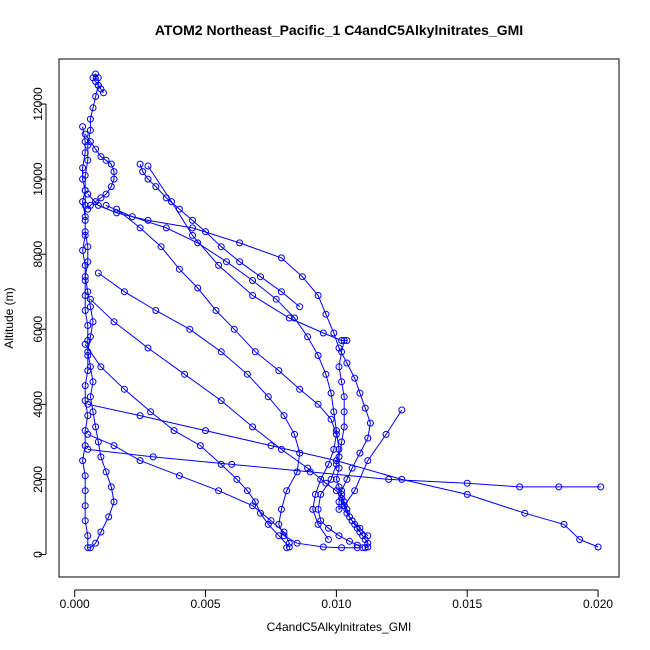 The width and height of the screenshot is (650, 650). Describe the element at coordinates (38, 479) in the screenshot. I see `y-tick-label: 2000` at that location.